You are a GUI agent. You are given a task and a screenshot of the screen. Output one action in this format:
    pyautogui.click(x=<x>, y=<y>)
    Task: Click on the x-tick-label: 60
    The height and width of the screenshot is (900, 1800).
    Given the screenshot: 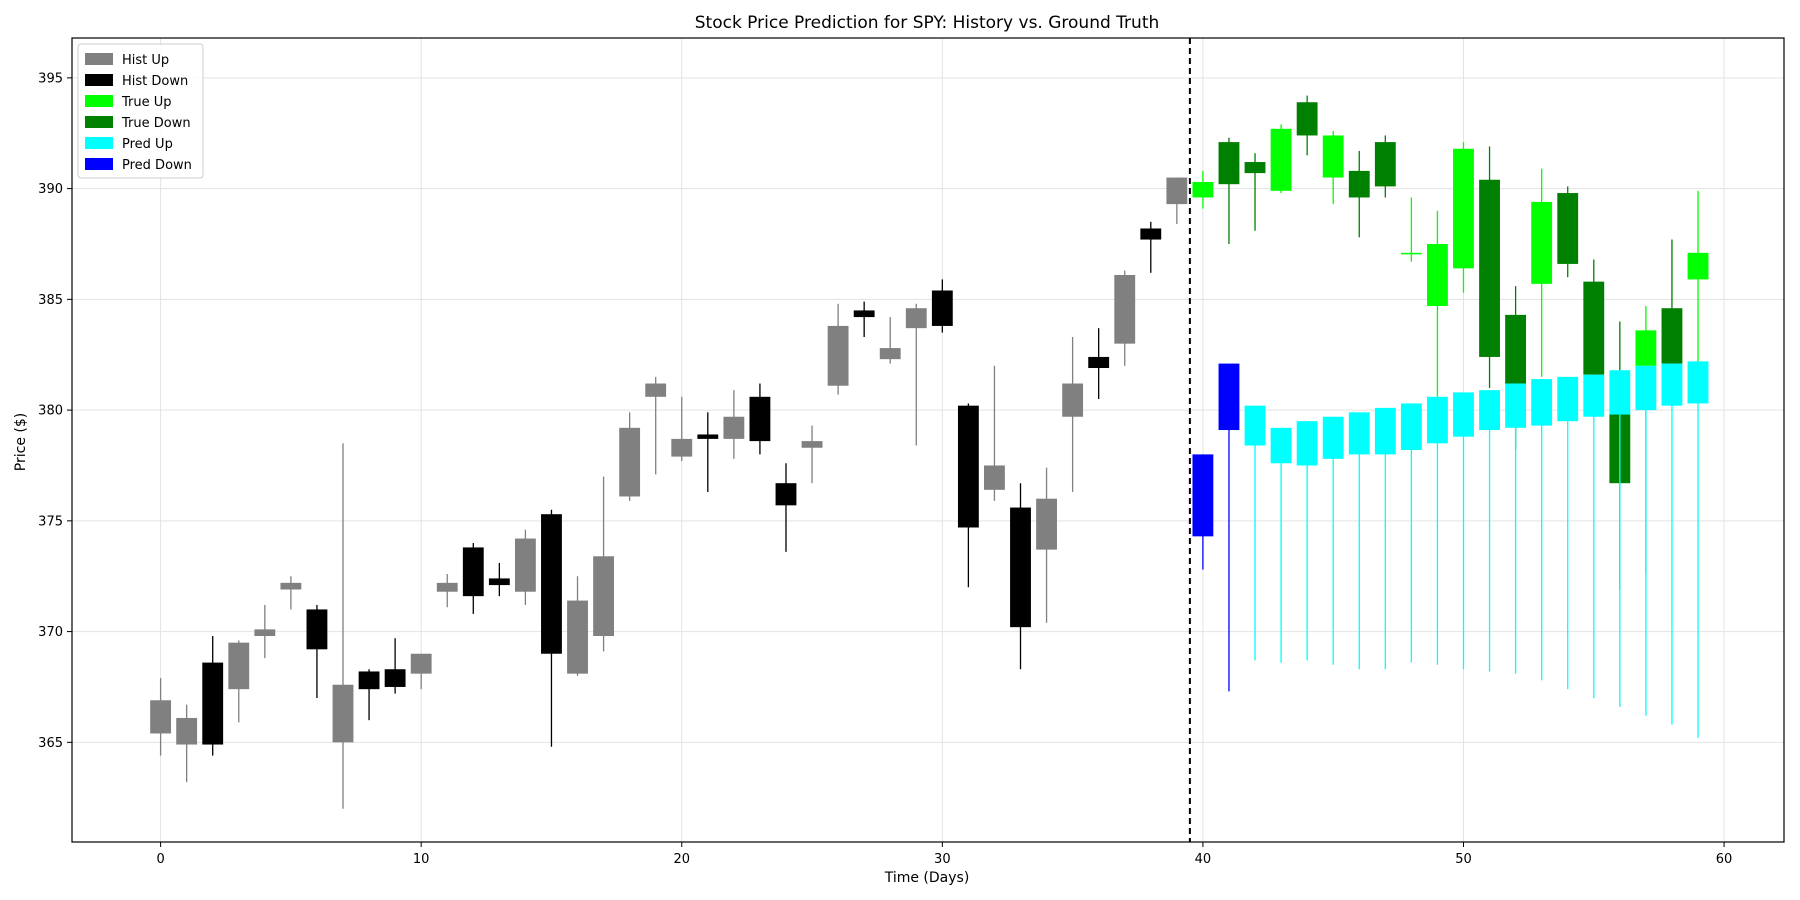 What is the action you would take?
    pyautogui.click(x=1724, y=859)
    